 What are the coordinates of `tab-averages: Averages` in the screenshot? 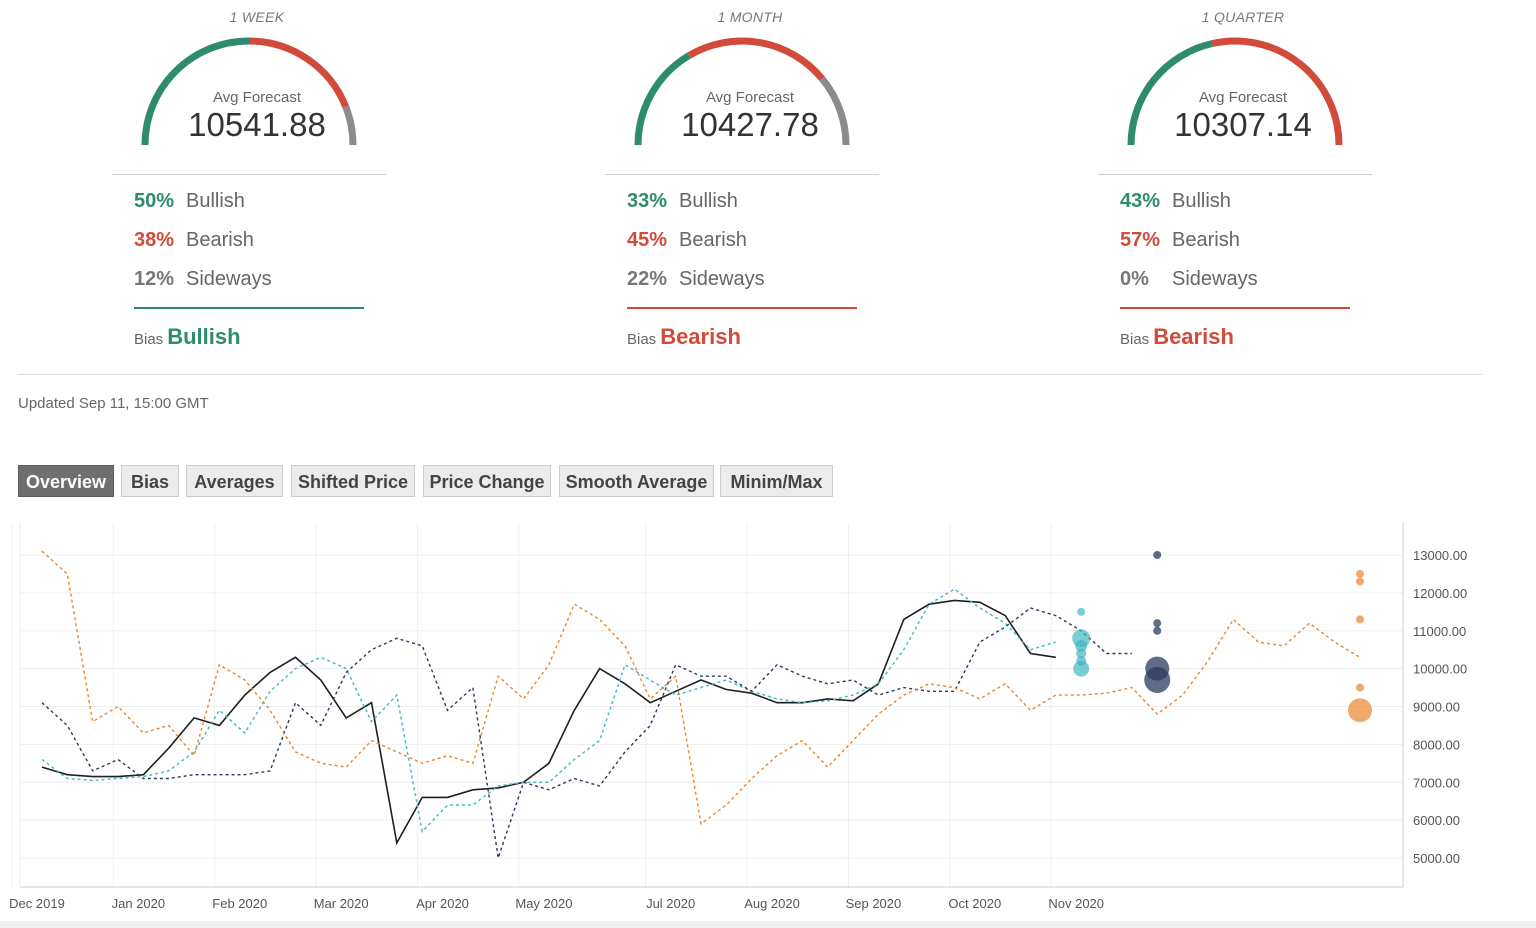 It's located at (234, 481).